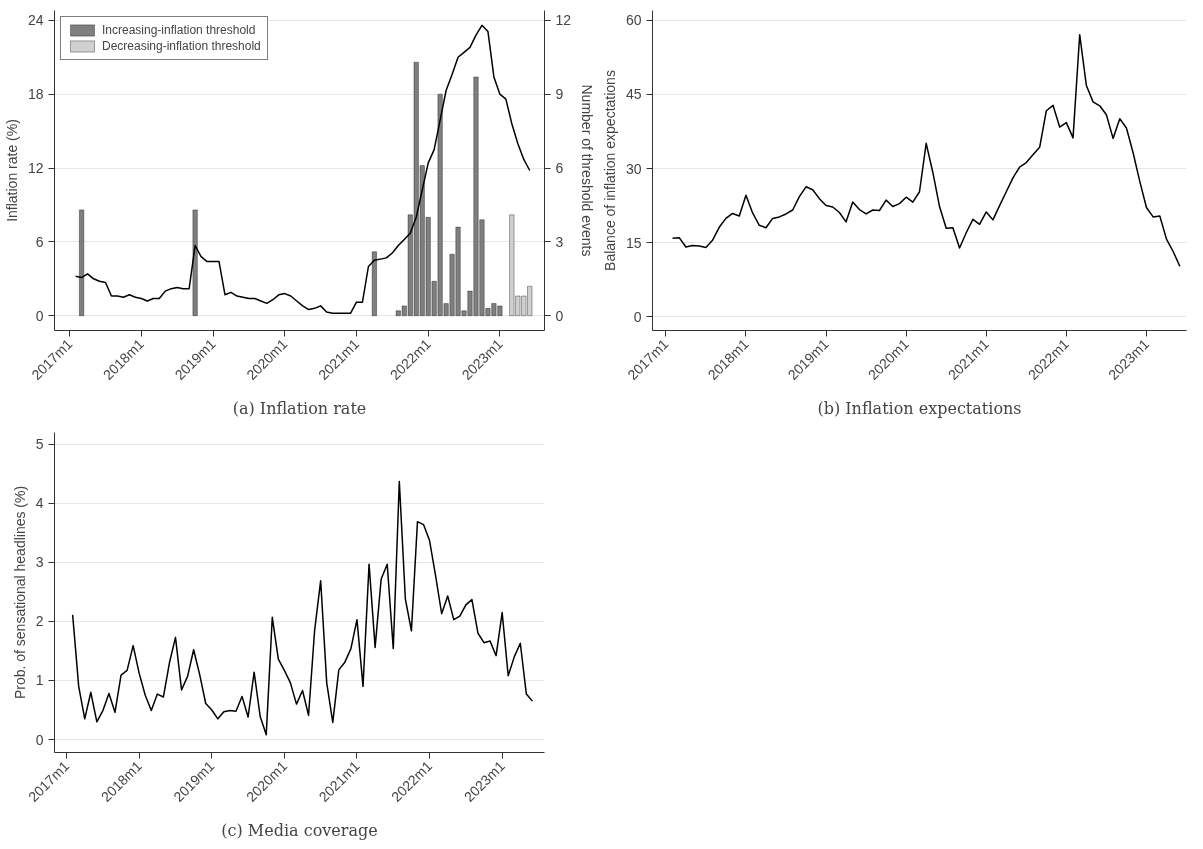 This screenshot has height=849, width=1203. Describe the element at coordinates (181, 46) in the screenshot. I see `legend-label: Decreasing-inflation threshold` at that location.